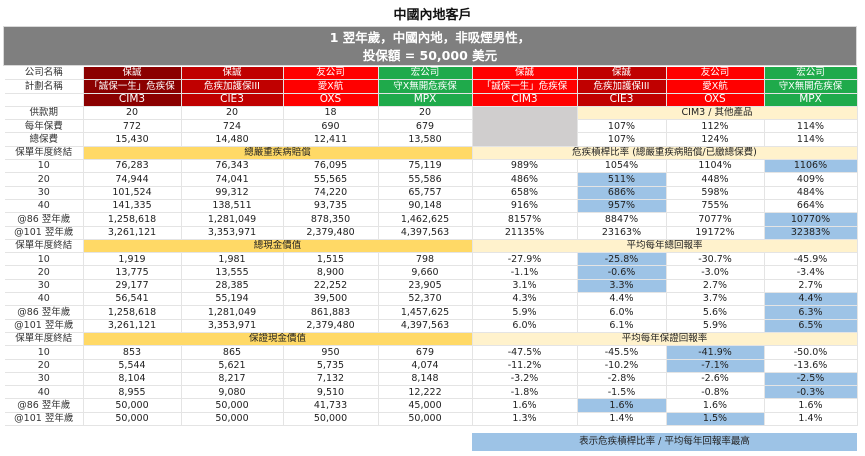  Describe the element at coordinates (232, 100) in the screenshot. I see `code-cell: CIE3` at that location.